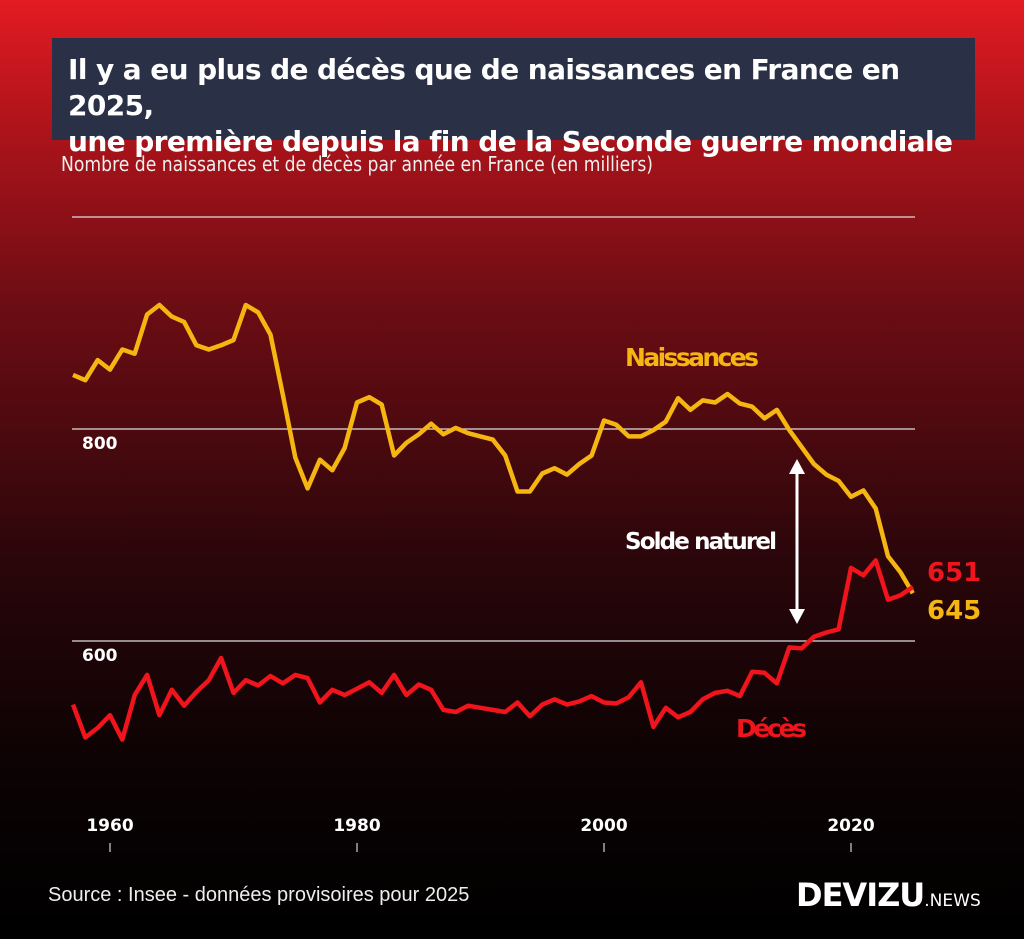 This screenshot has height=939, width=1024. What do you see at coordinates (952, 901) in the screenshot?
I see `logo-suffix: .NEWS` at bounding box center [952, 901].